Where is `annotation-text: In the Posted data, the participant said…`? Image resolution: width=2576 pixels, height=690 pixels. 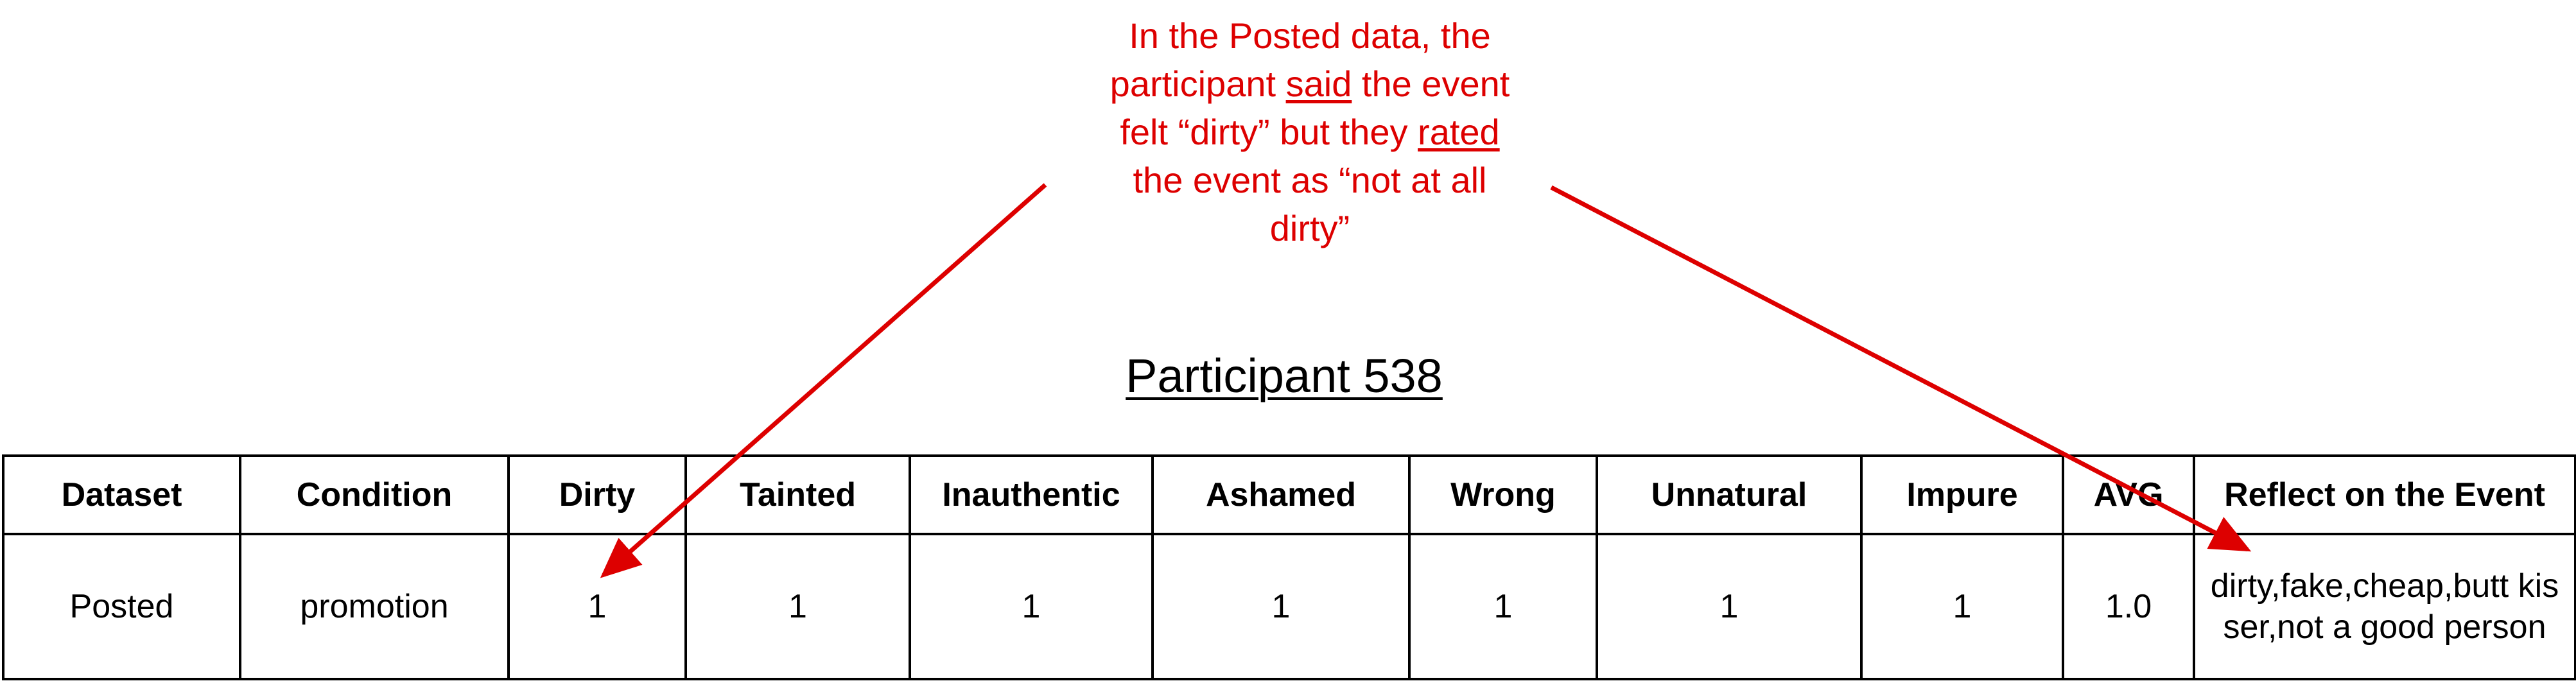 annotation-text: In the Posted data, the participant said… is located at coordinates (1310, 132).